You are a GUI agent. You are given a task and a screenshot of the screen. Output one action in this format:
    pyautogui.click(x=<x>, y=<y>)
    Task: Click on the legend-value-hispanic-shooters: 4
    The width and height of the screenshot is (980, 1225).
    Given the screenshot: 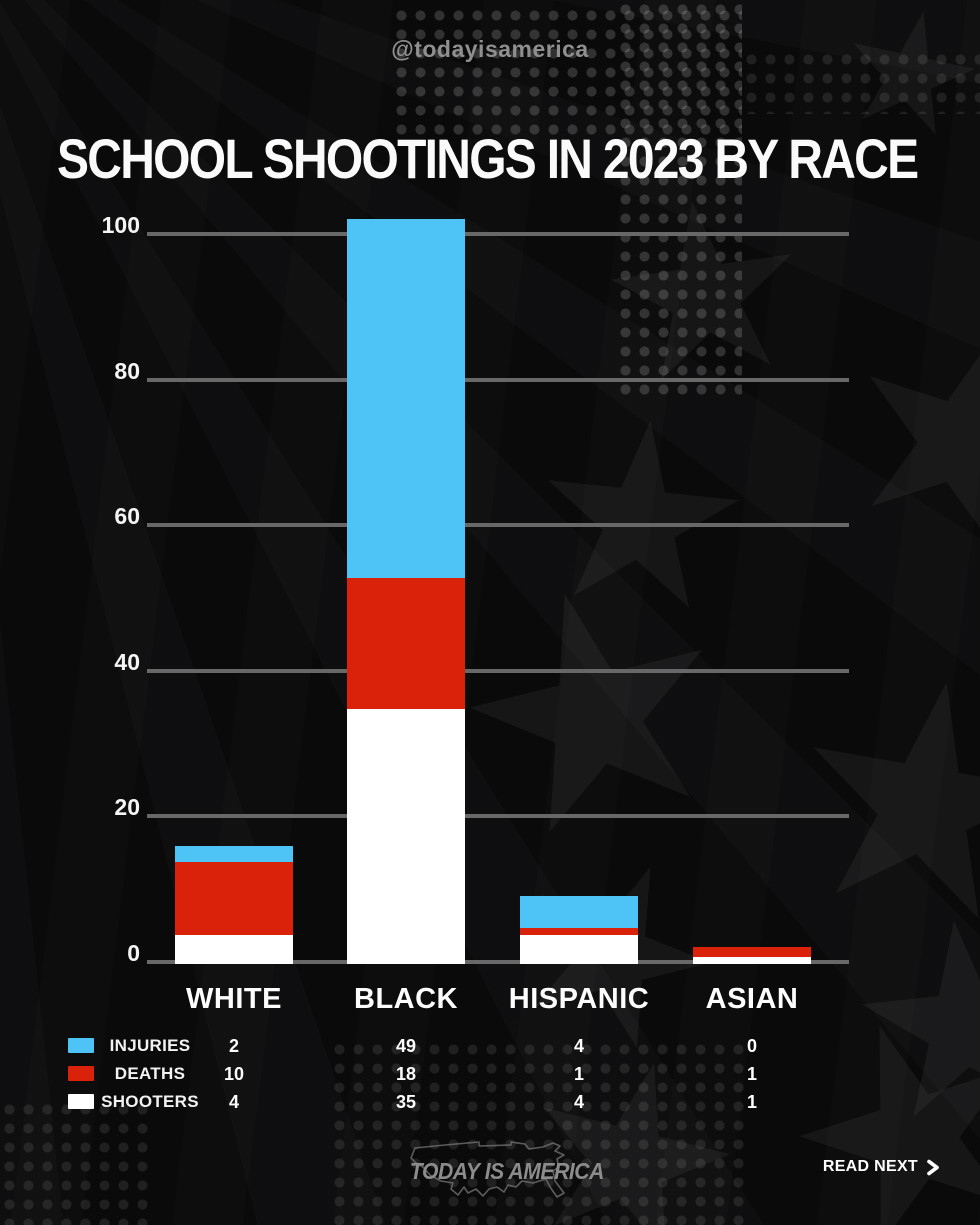 What is the action you would take?
    pyautogui.click(x=578, y=1102)
    